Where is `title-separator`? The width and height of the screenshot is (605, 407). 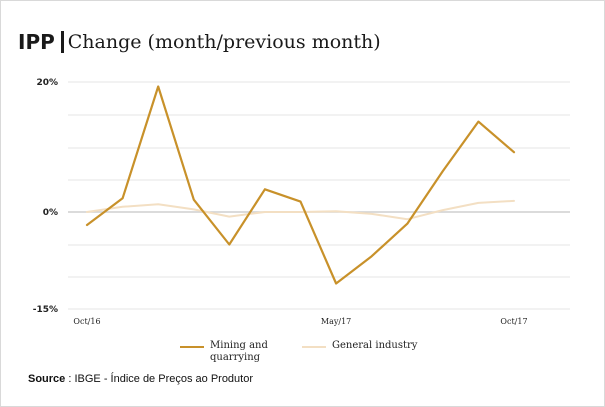 title-separator is located at coordinates (62, 42).